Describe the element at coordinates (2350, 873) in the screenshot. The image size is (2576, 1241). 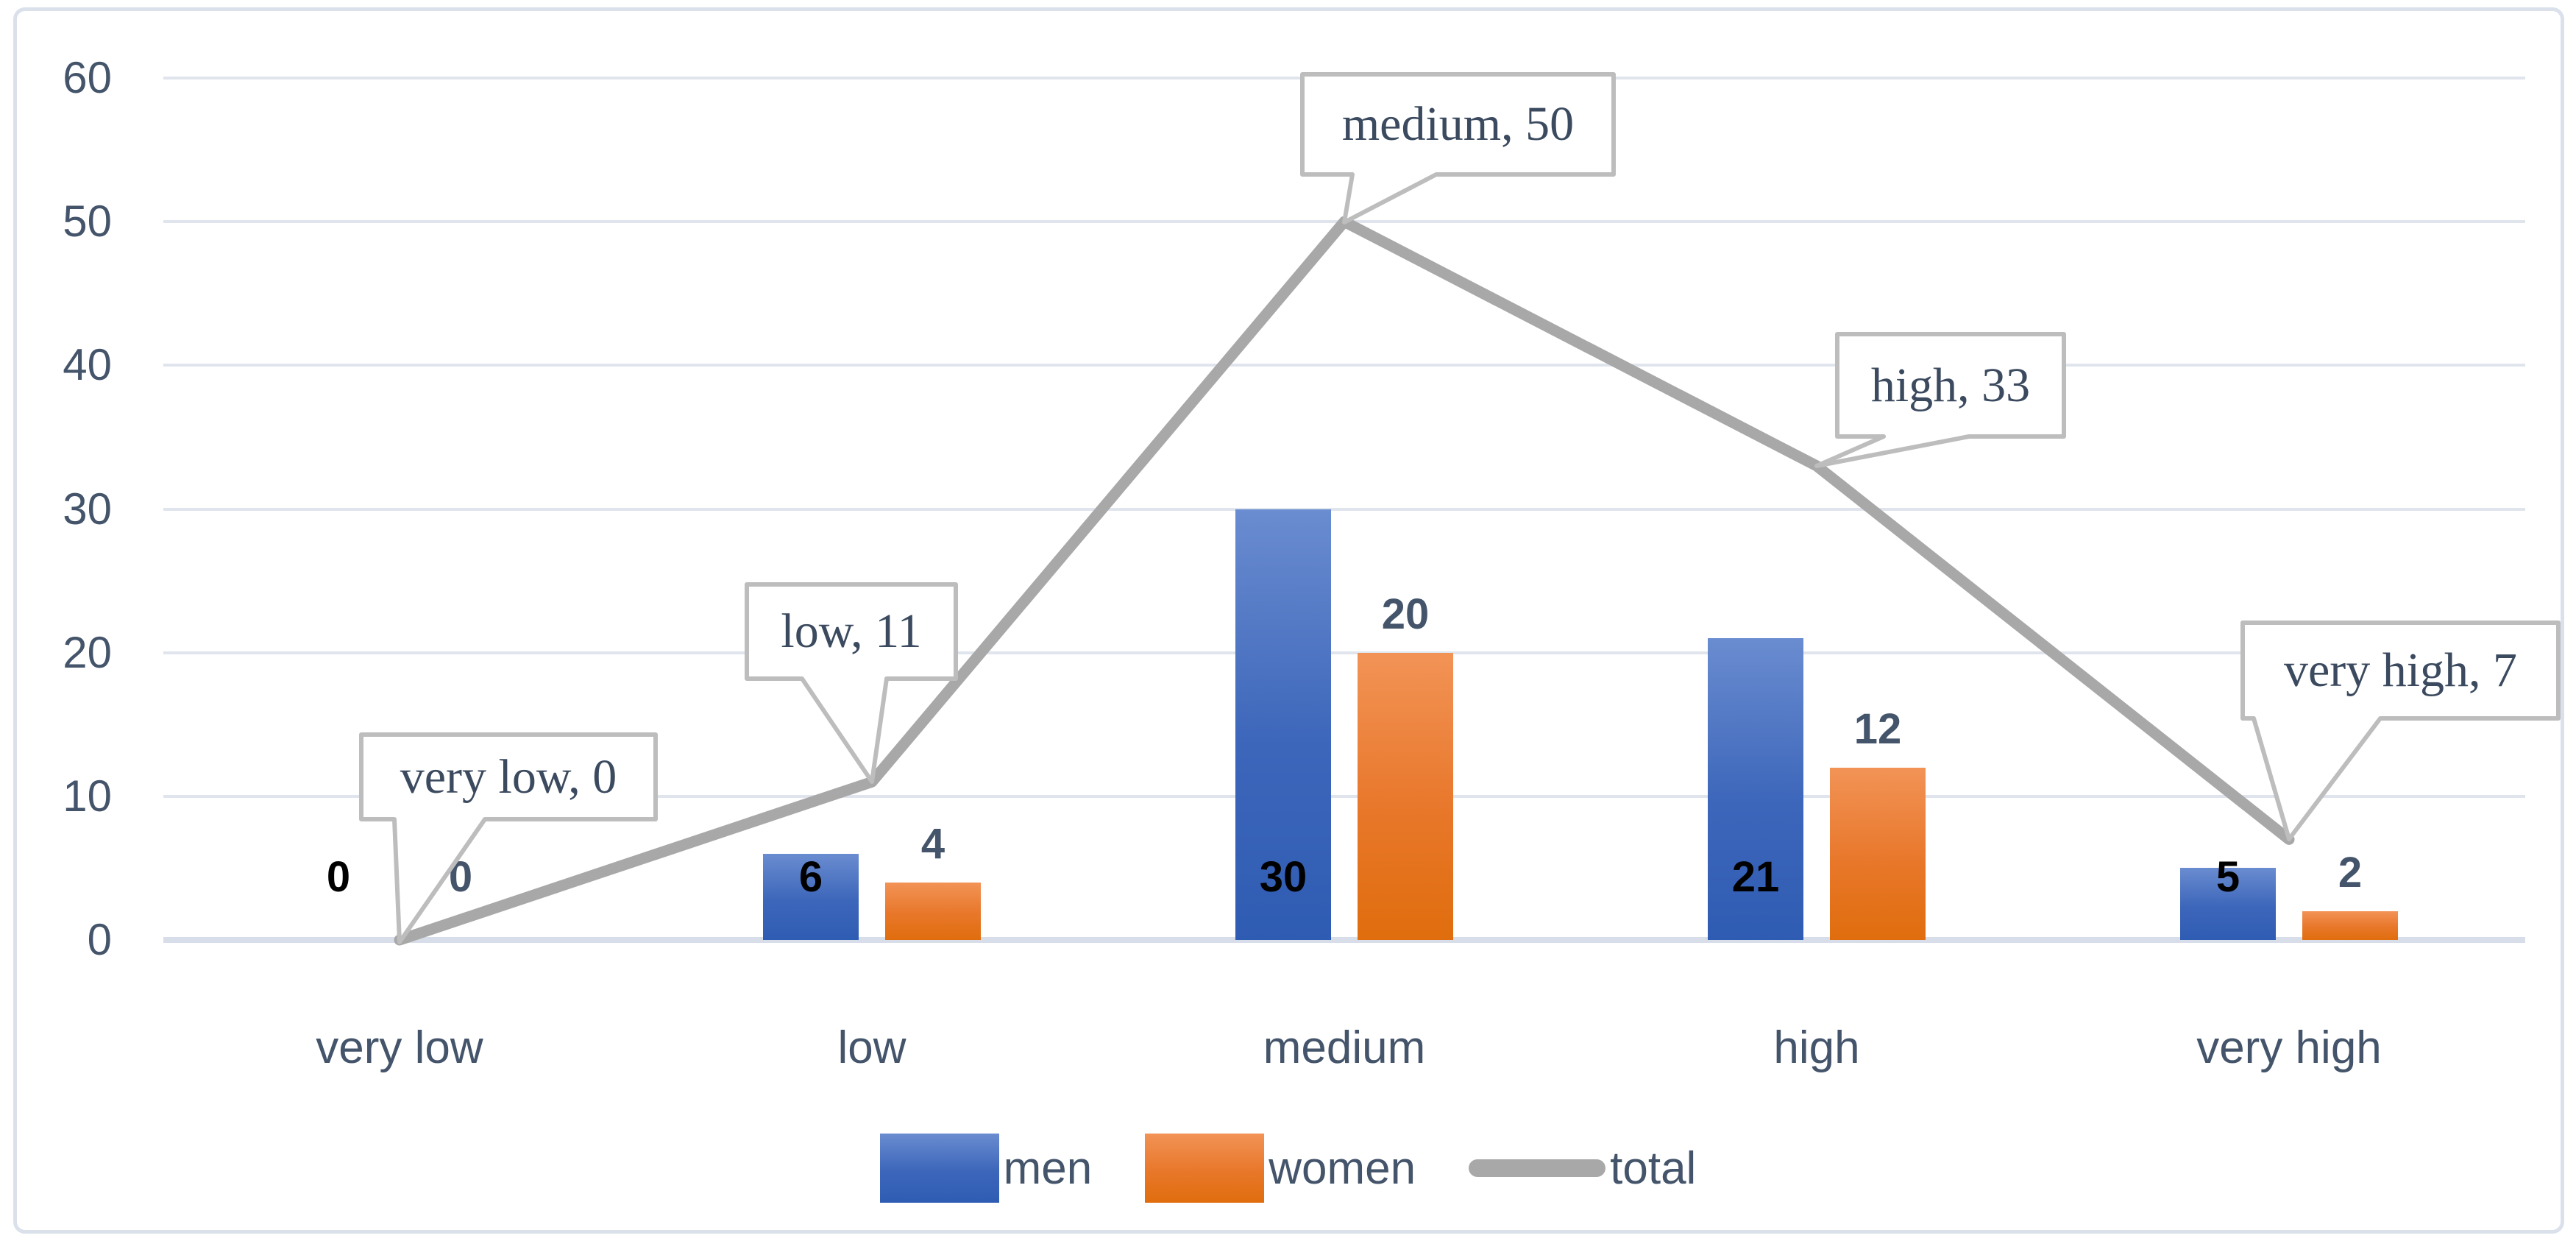
I see `bar-label-women: 2` at that location.